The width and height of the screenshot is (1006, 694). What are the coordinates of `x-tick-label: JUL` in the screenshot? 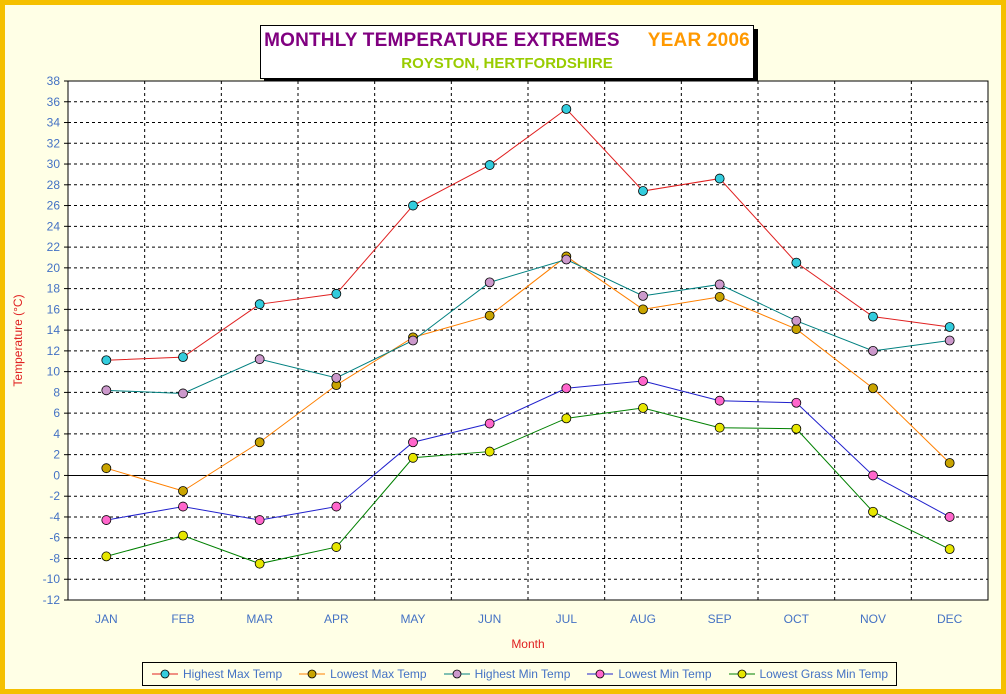 It's located at (567, 619).